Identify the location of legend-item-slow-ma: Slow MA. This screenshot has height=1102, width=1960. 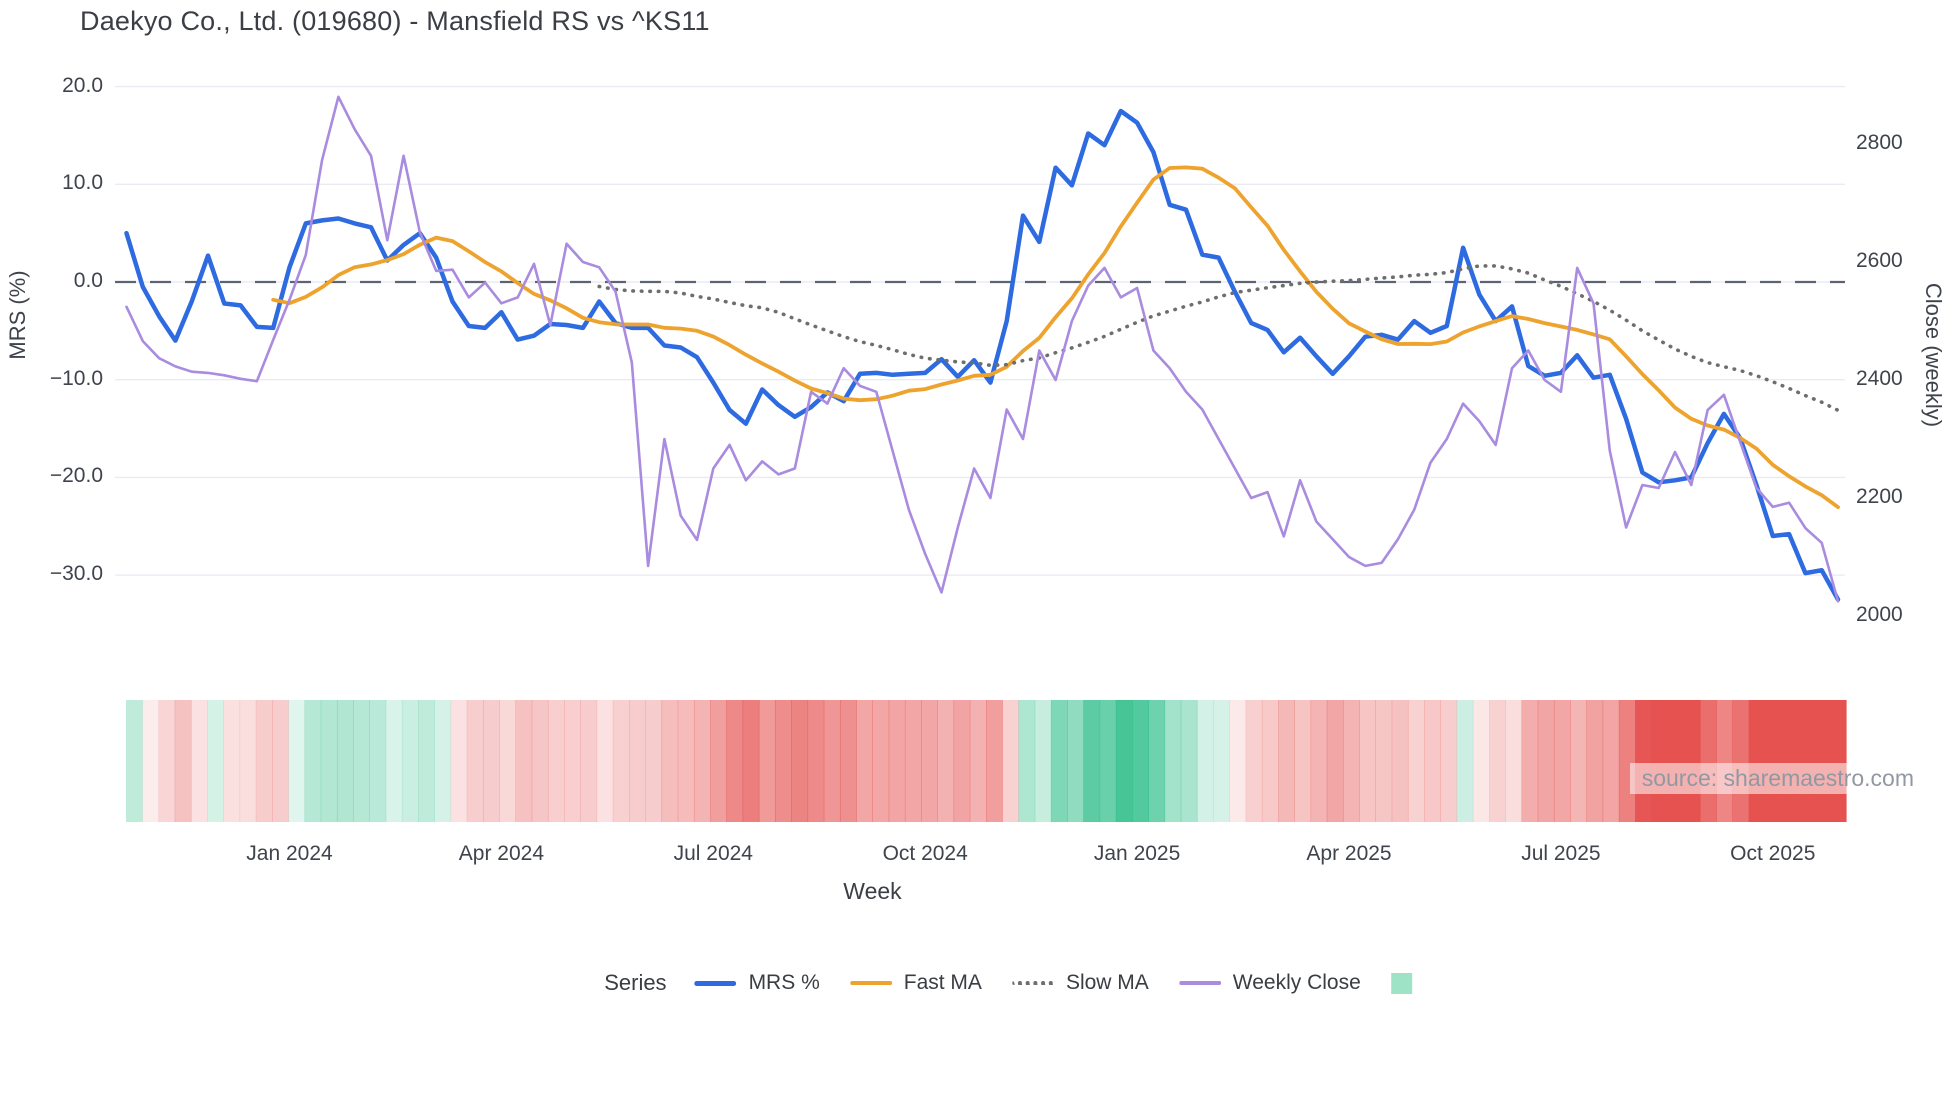
(1080, 983).